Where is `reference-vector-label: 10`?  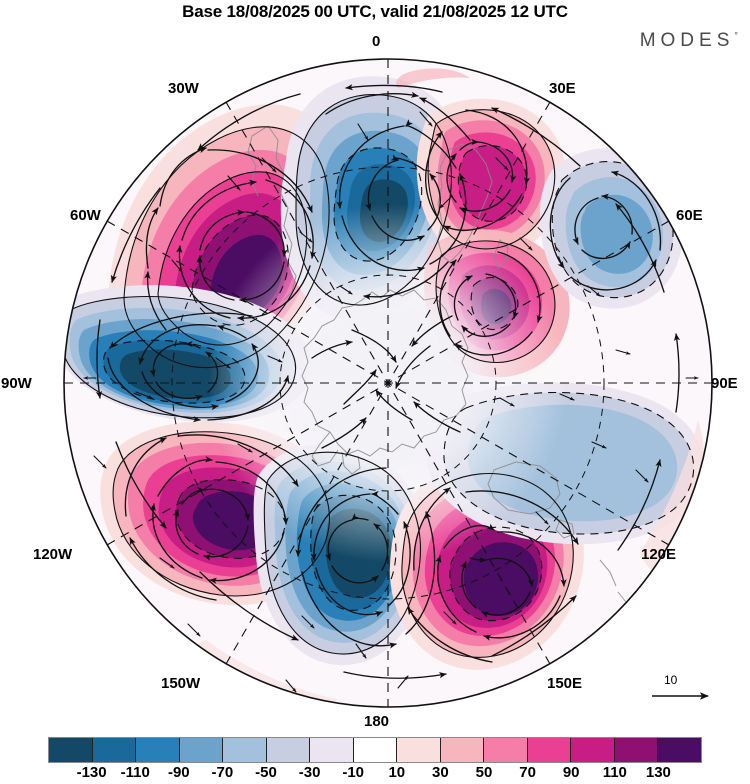 reference-vector-label: 10 is located at coordinates (671, 680).